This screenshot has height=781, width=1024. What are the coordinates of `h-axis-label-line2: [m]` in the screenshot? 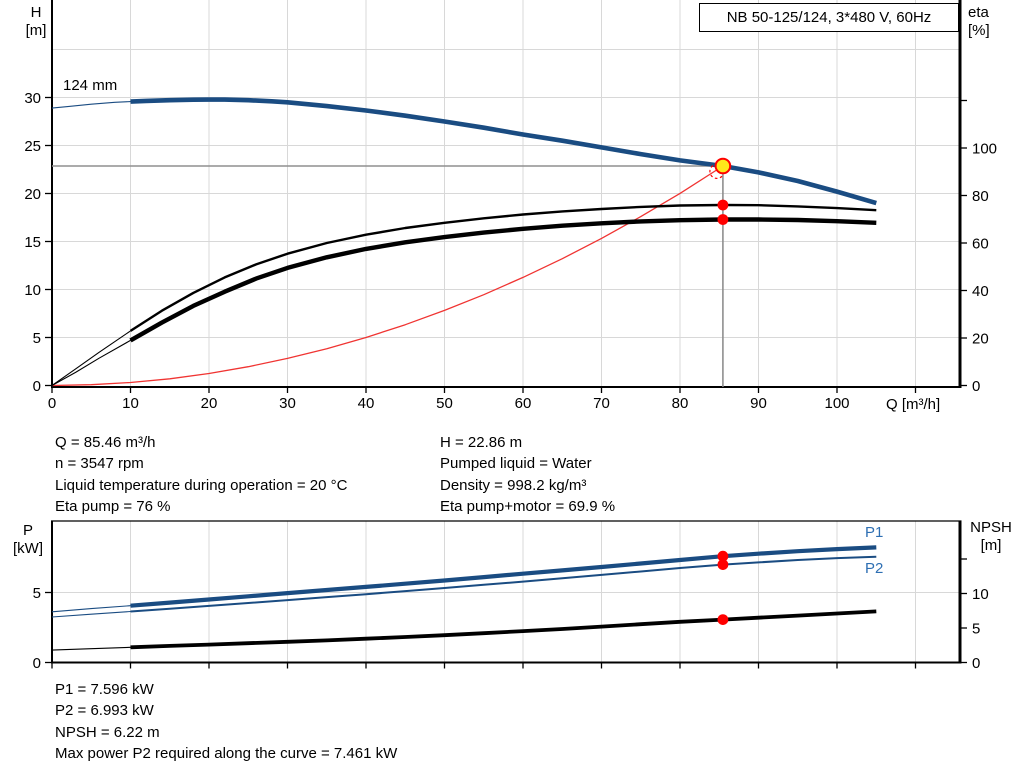 It's located at (36, 30).